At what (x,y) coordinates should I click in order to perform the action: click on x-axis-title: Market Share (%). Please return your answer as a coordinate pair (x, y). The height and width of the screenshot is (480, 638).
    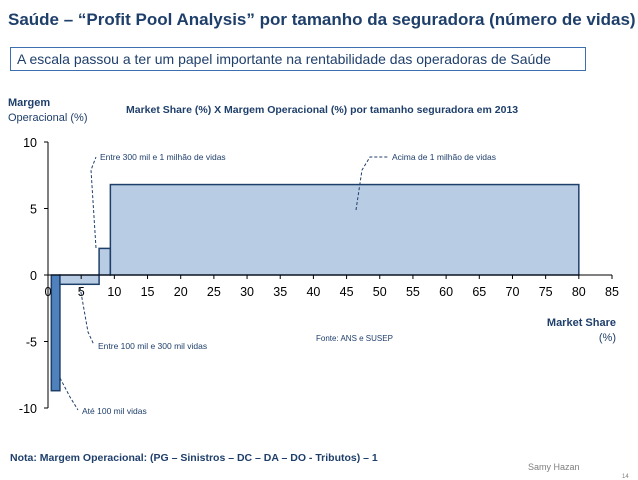
    Looking at the image, I should click on (581, 331).